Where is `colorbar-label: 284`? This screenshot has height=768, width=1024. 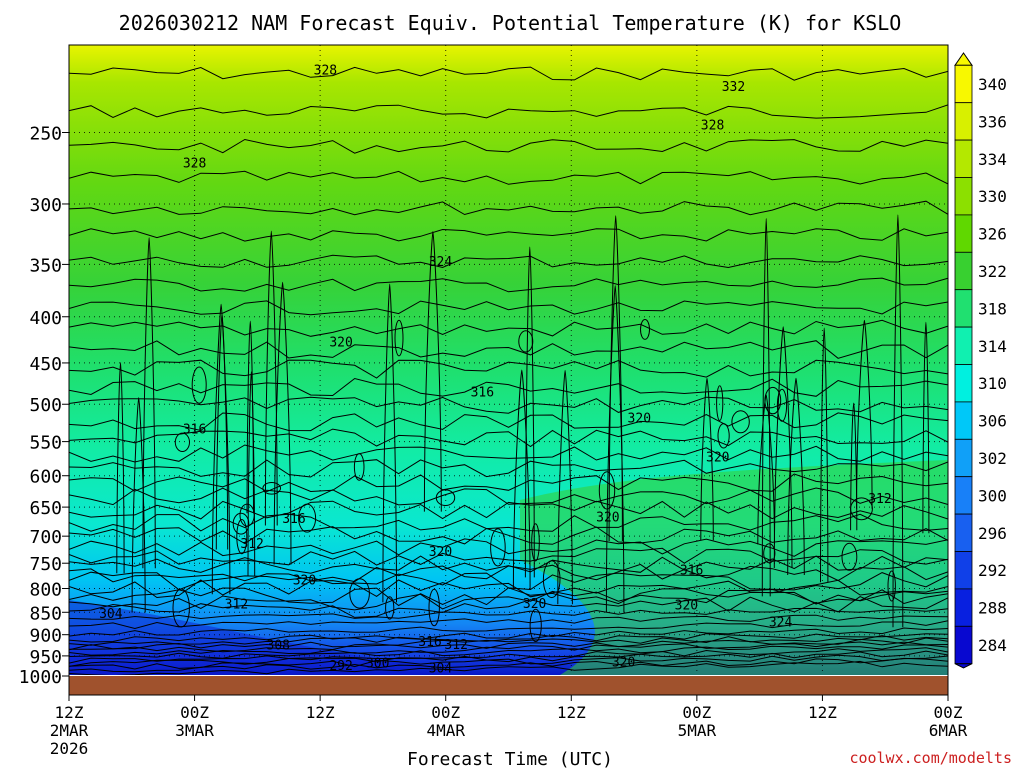
colorbar-label: 284 is located at coordinates (992, 645).